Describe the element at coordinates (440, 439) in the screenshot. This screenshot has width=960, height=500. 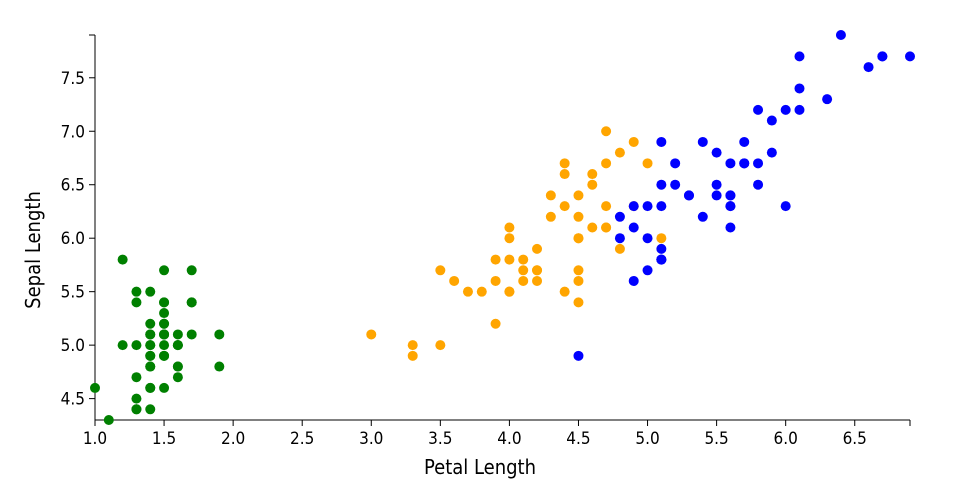
I see `x-tick-label: 3.5` at that location.